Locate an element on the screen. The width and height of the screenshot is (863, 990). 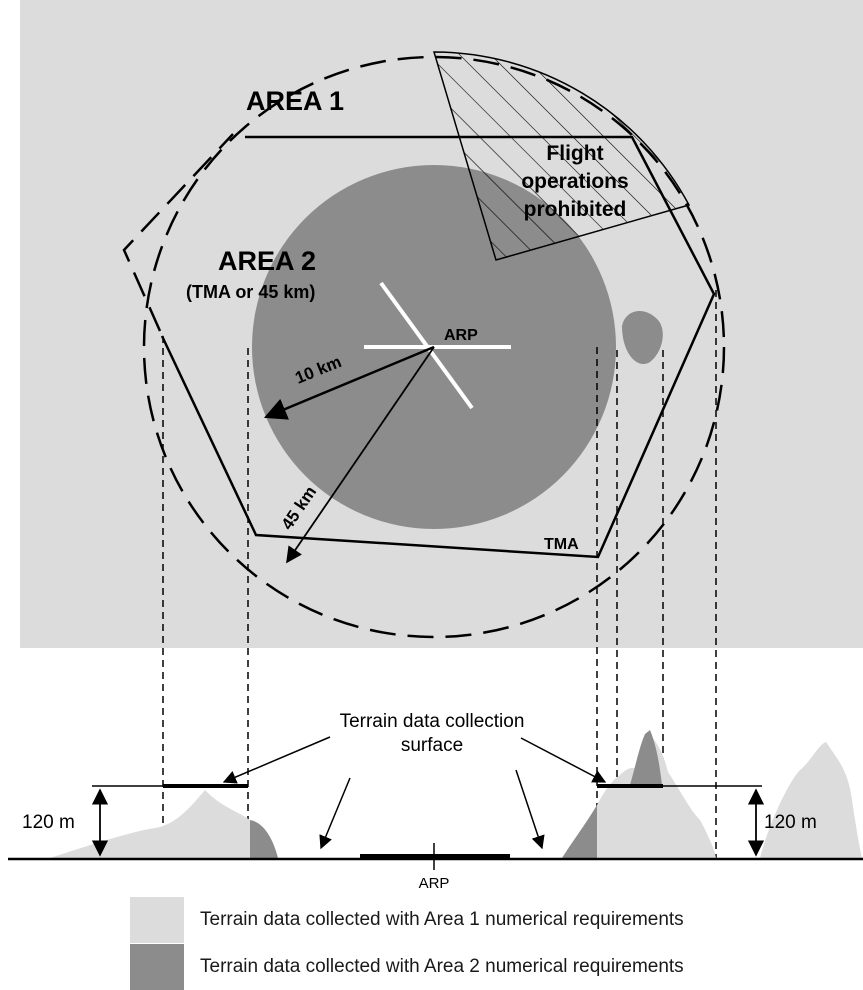
area1-dashed-extension is located at coordinates (178, 232).